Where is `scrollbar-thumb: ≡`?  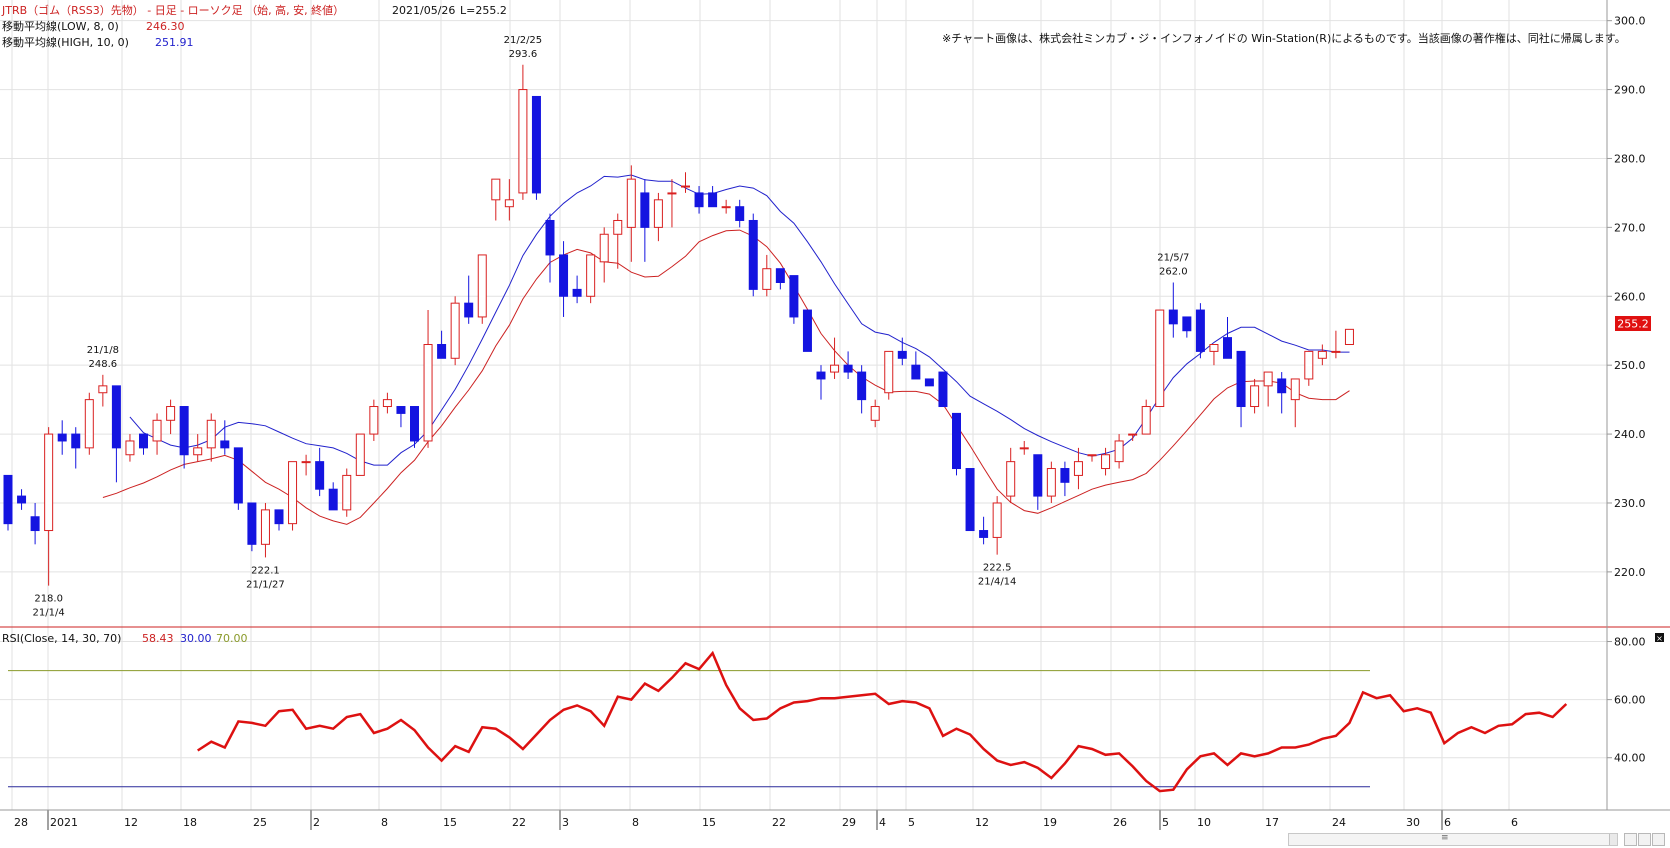
scrollbar-thumb: ≡ is located at coordinates (1449, 839).